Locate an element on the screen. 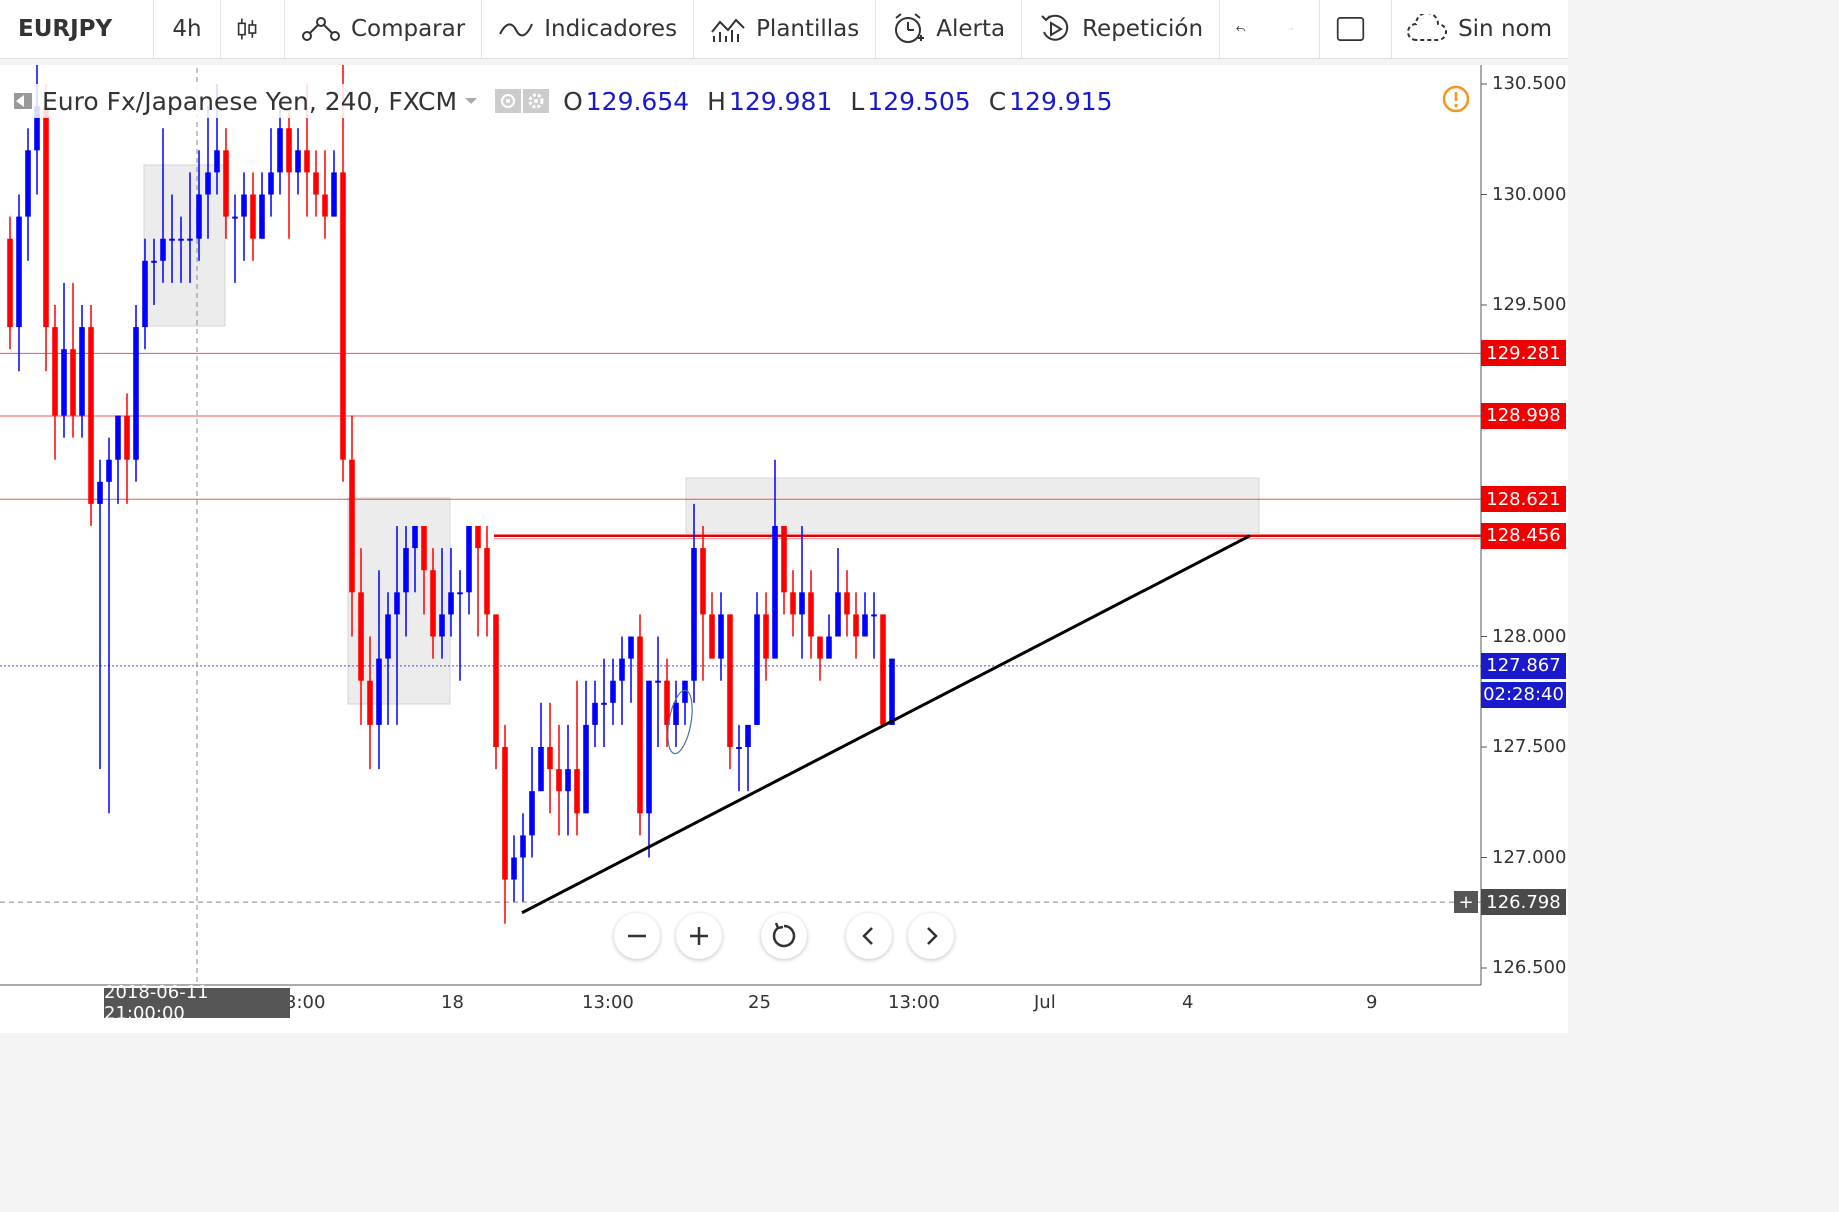  replay-button: Repetición is located at coordinates (1121, 29).